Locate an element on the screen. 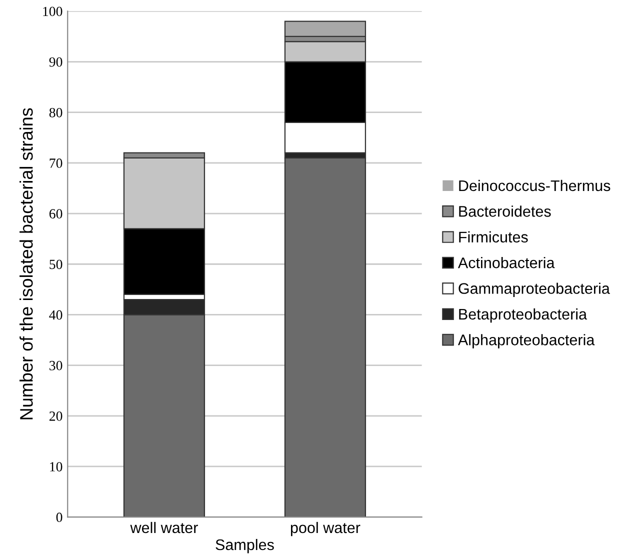  y-tick-label: 0 is located at coordinates (59, 517).